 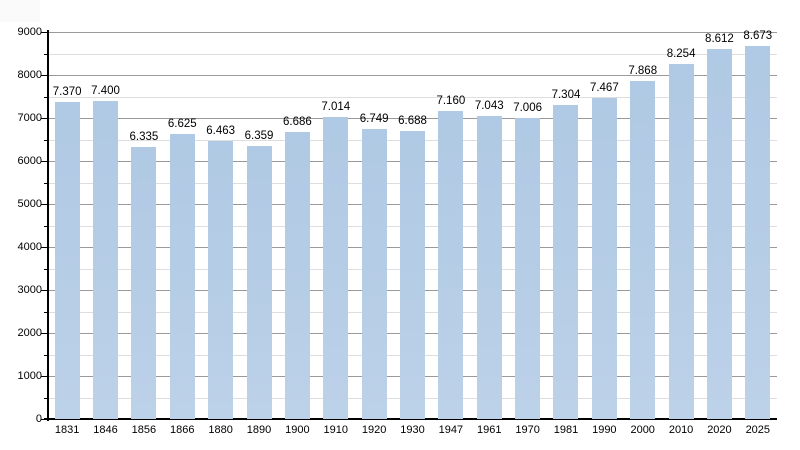 I want to click on x-axis-tick-label: 1856, so click(x=144, y=430).